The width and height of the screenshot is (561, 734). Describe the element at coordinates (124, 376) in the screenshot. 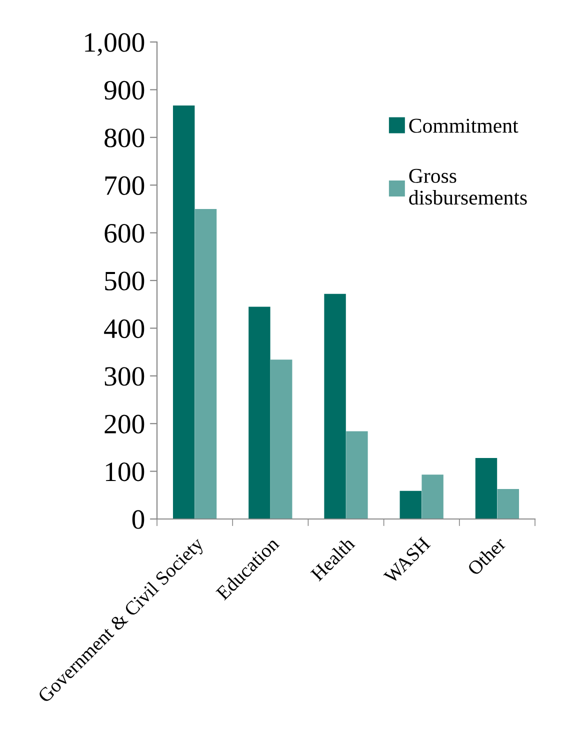

I see `y-tick-label: 300` at that location.